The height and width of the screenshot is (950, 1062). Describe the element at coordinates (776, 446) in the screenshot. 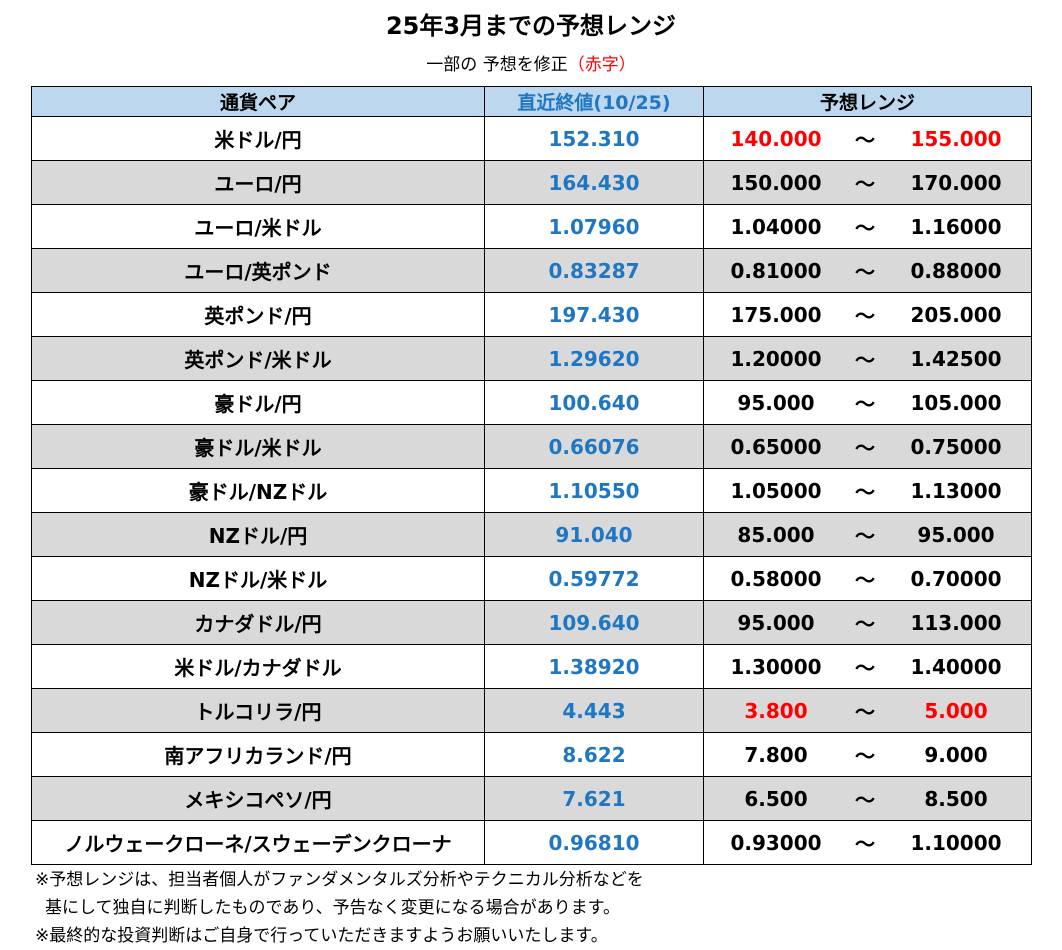

I see `range-low: 0.65000` at that location.